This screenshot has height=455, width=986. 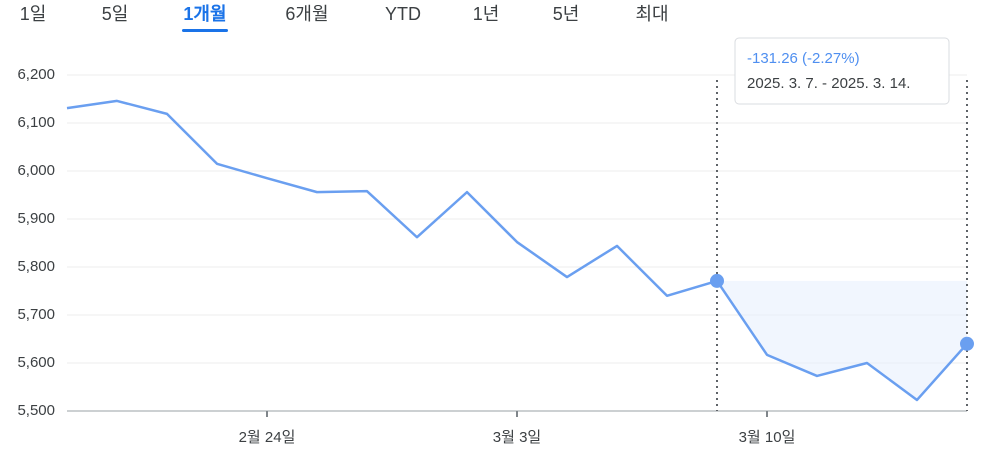 What do you see at coordinates (115, 14) in the screenshot?
I see `time-range-tab: 5일` at bounding box center [115, 14].